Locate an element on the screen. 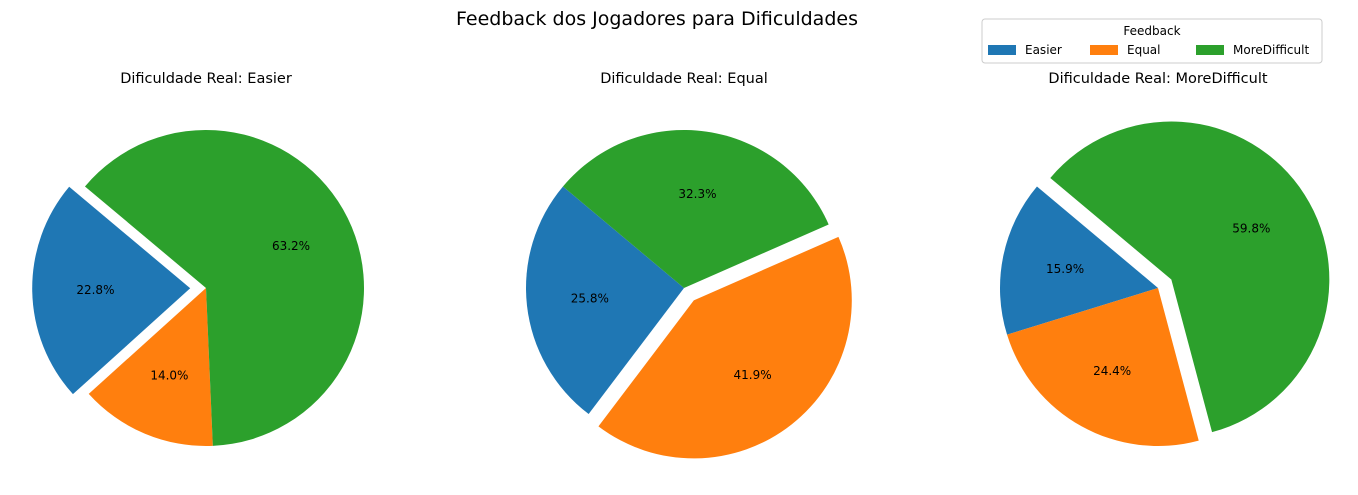  legend-entry-equal: Equal is located at coordinates (1125, 50).